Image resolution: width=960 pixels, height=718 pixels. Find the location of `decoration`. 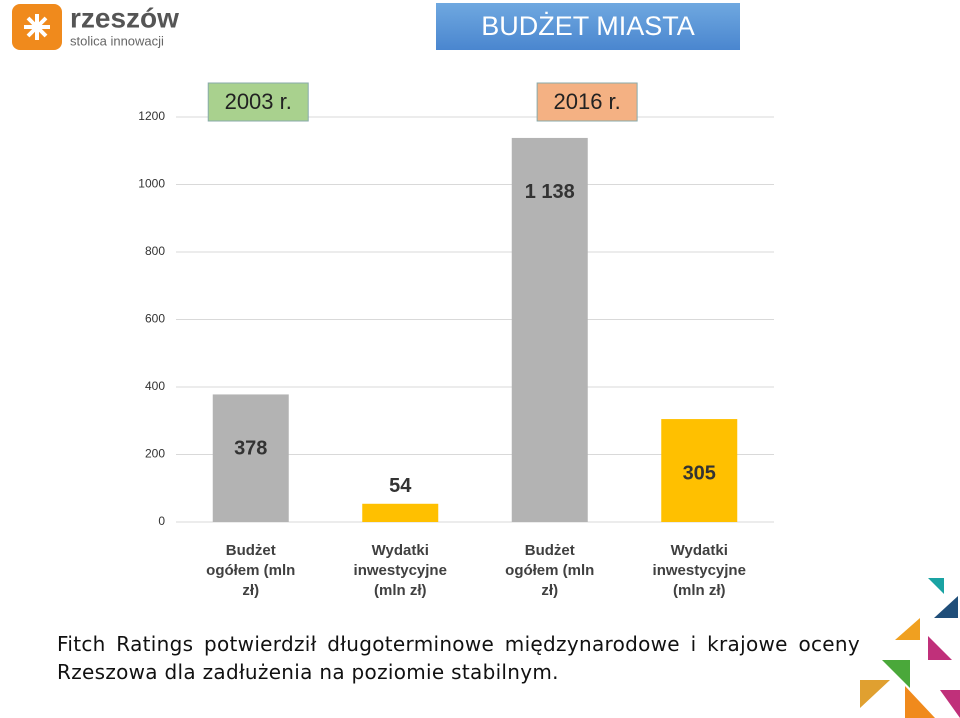

decoration is located at coordinates (910, 648).